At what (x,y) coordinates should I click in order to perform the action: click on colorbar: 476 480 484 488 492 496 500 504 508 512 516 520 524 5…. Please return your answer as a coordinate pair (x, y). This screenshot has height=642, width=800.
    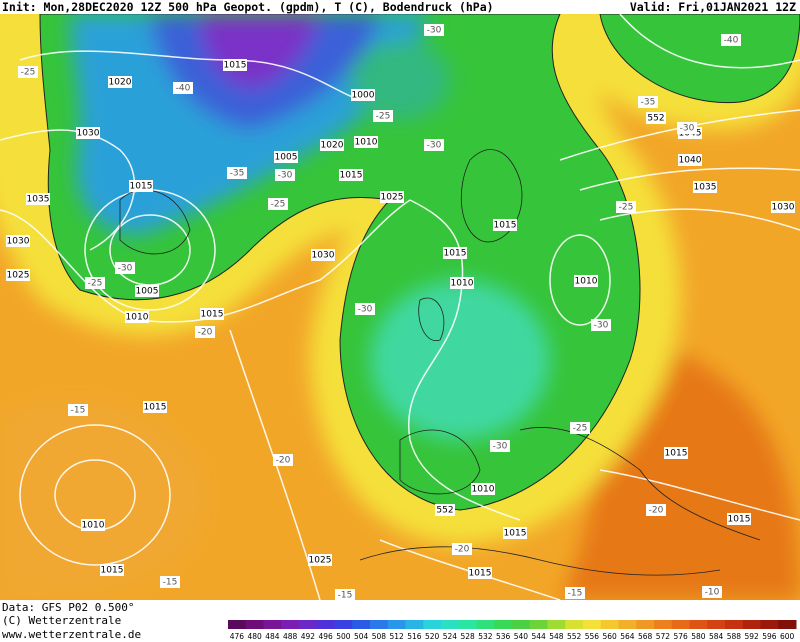
    Looking at the image, I should click on (512, 630).